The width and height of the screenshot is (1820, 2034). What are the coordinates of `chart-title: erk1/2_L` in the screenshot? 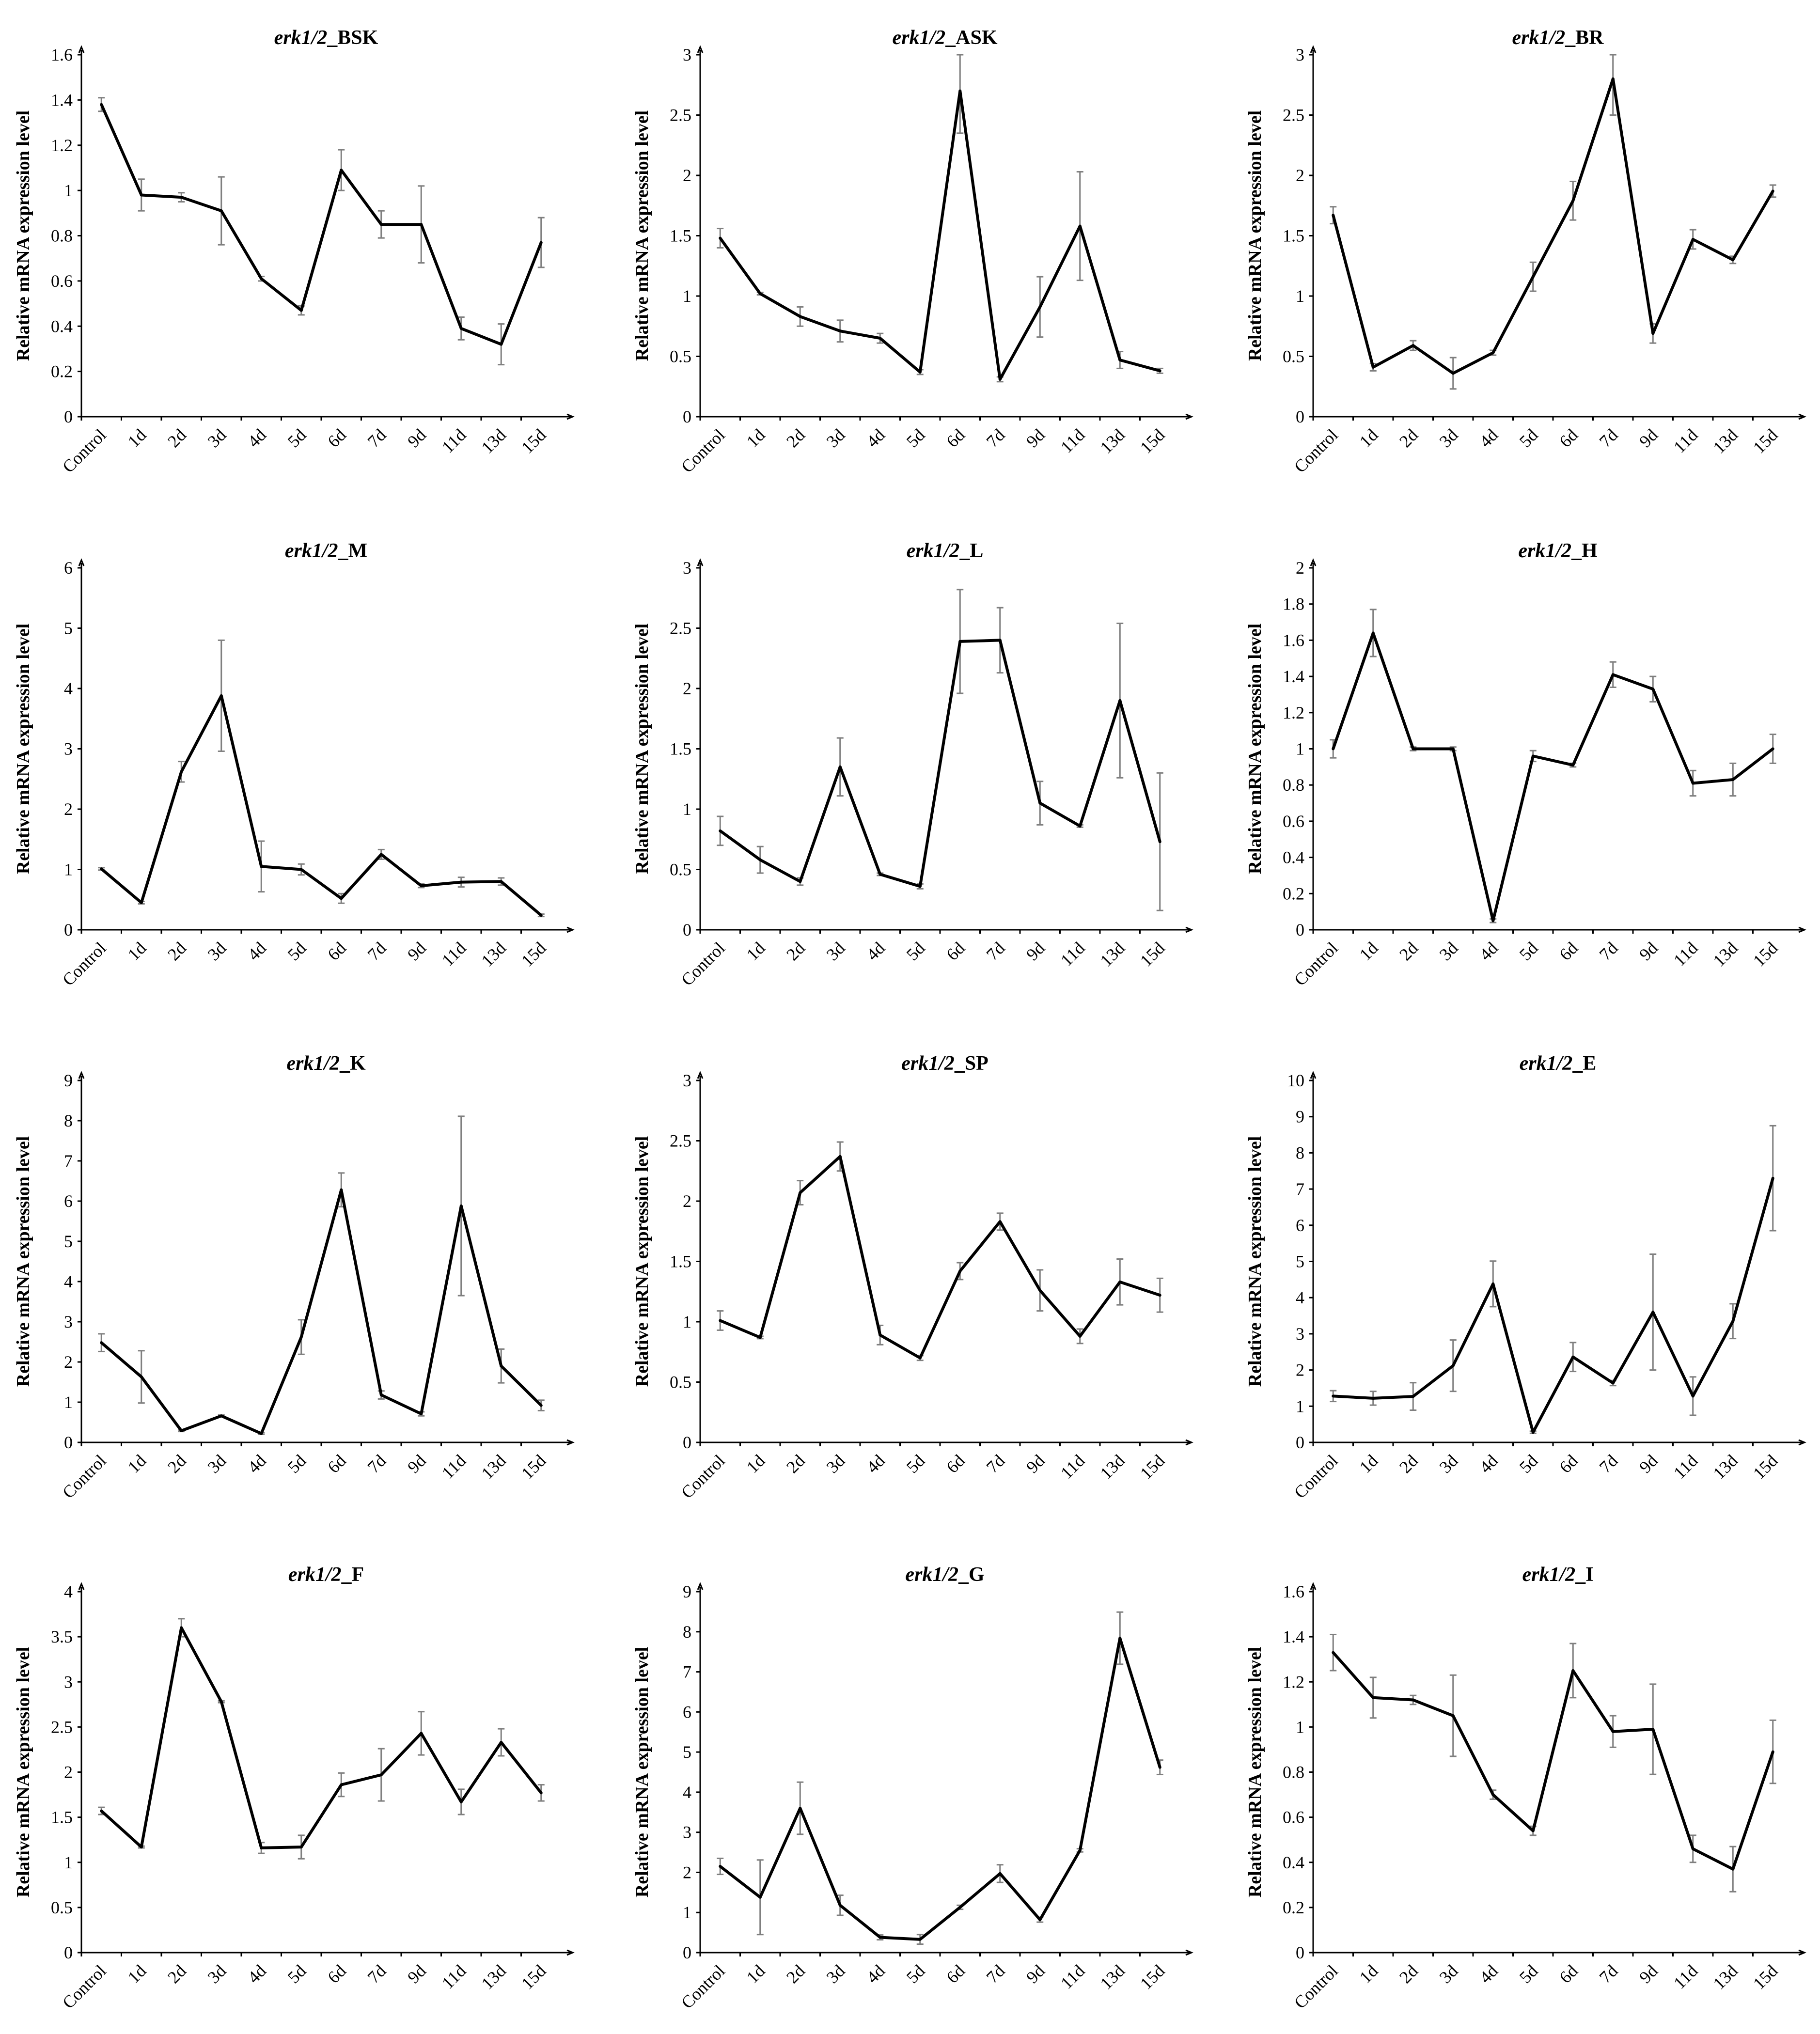 It's located at (946, 551).